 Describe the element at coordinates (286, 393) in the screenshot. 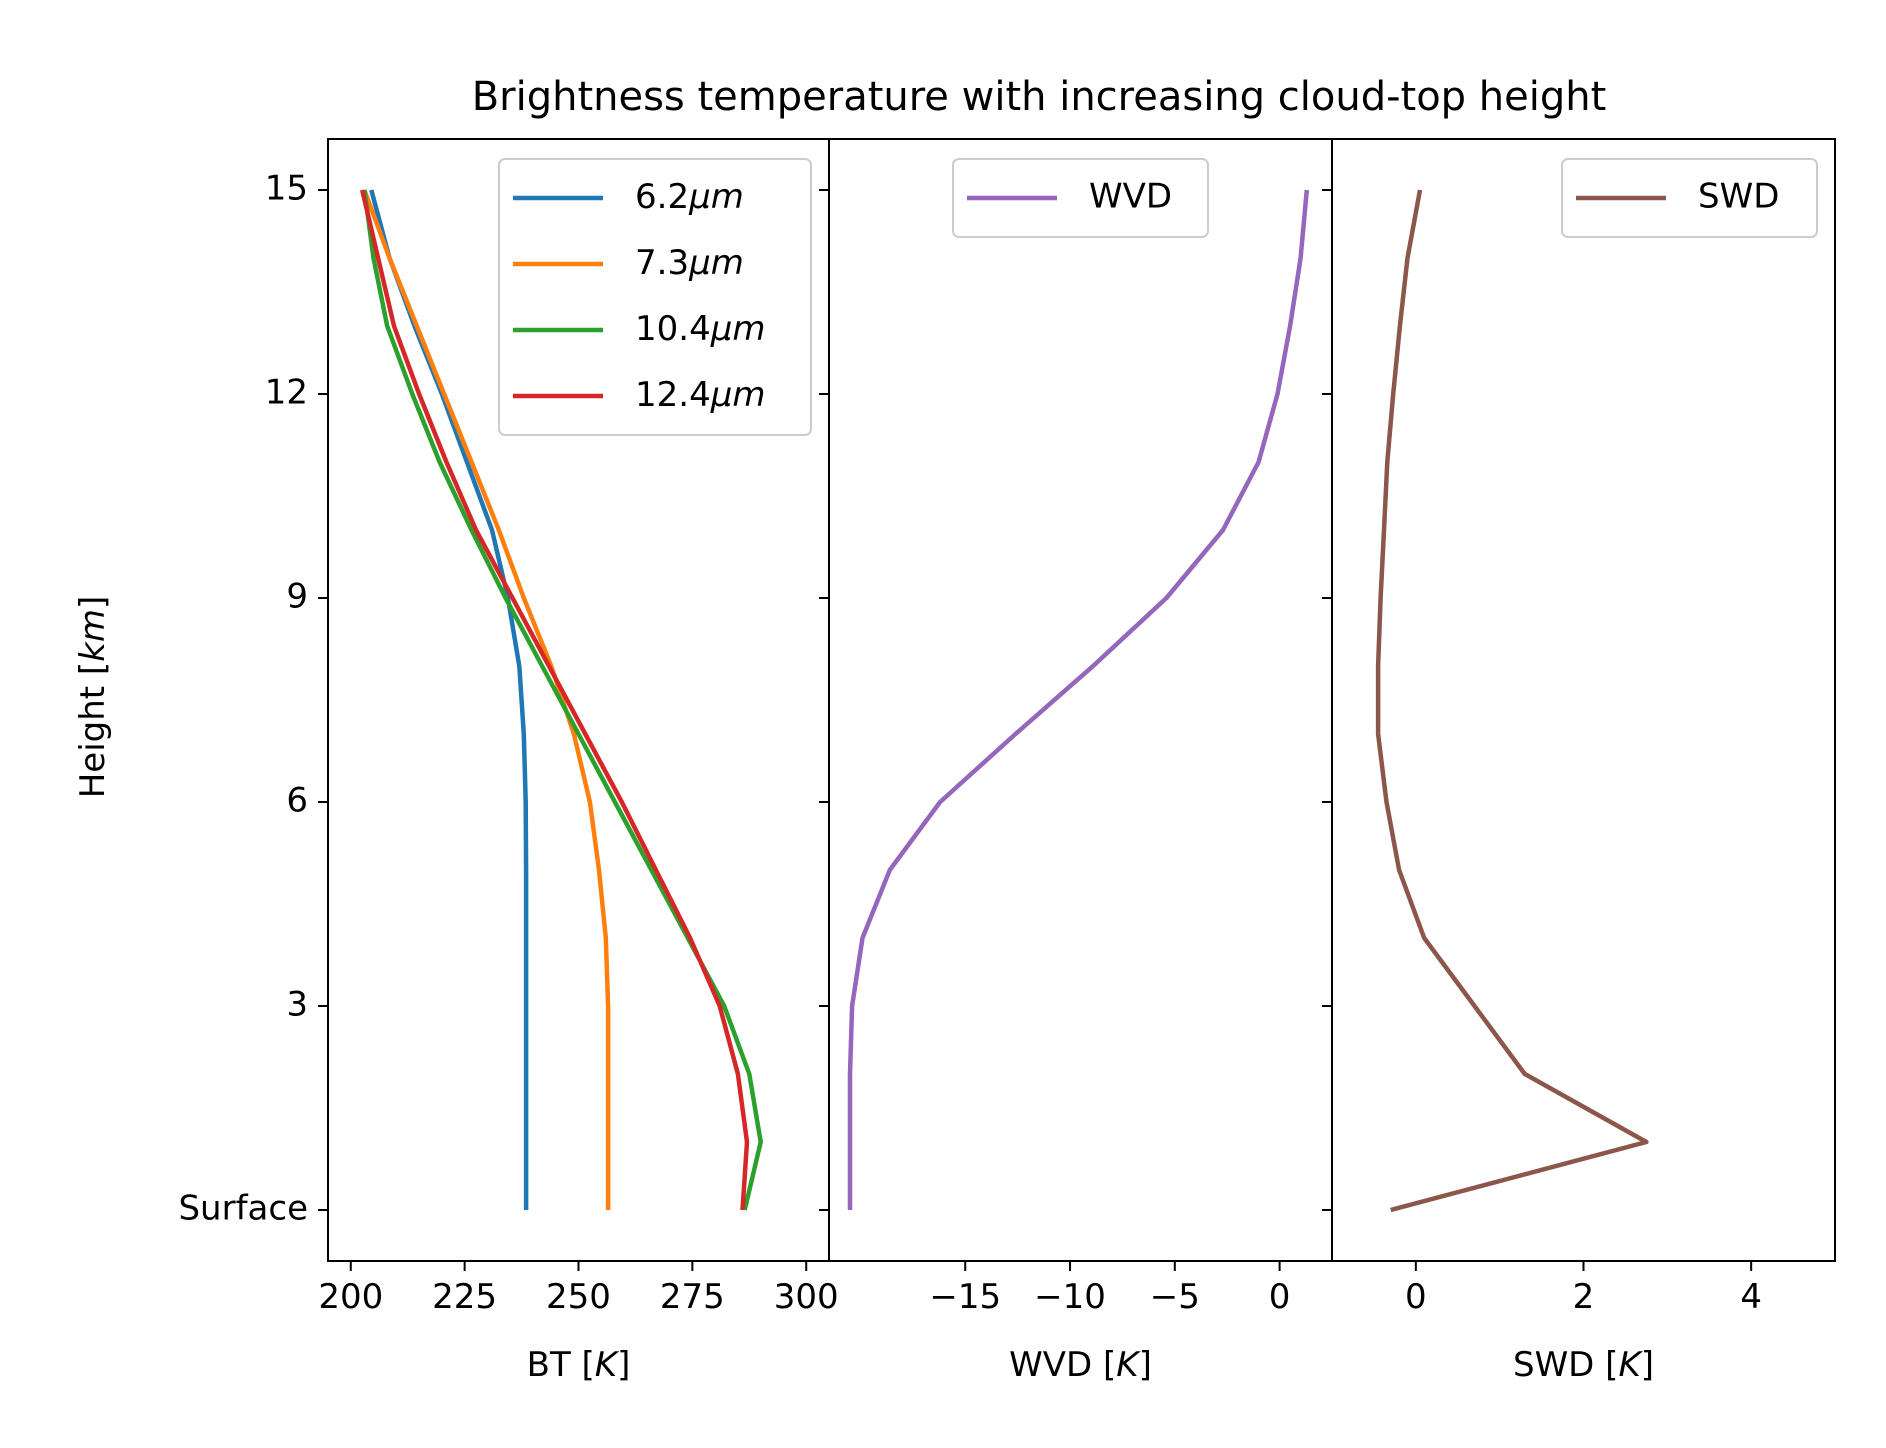

I see `y-tick-label: 12` at that location.